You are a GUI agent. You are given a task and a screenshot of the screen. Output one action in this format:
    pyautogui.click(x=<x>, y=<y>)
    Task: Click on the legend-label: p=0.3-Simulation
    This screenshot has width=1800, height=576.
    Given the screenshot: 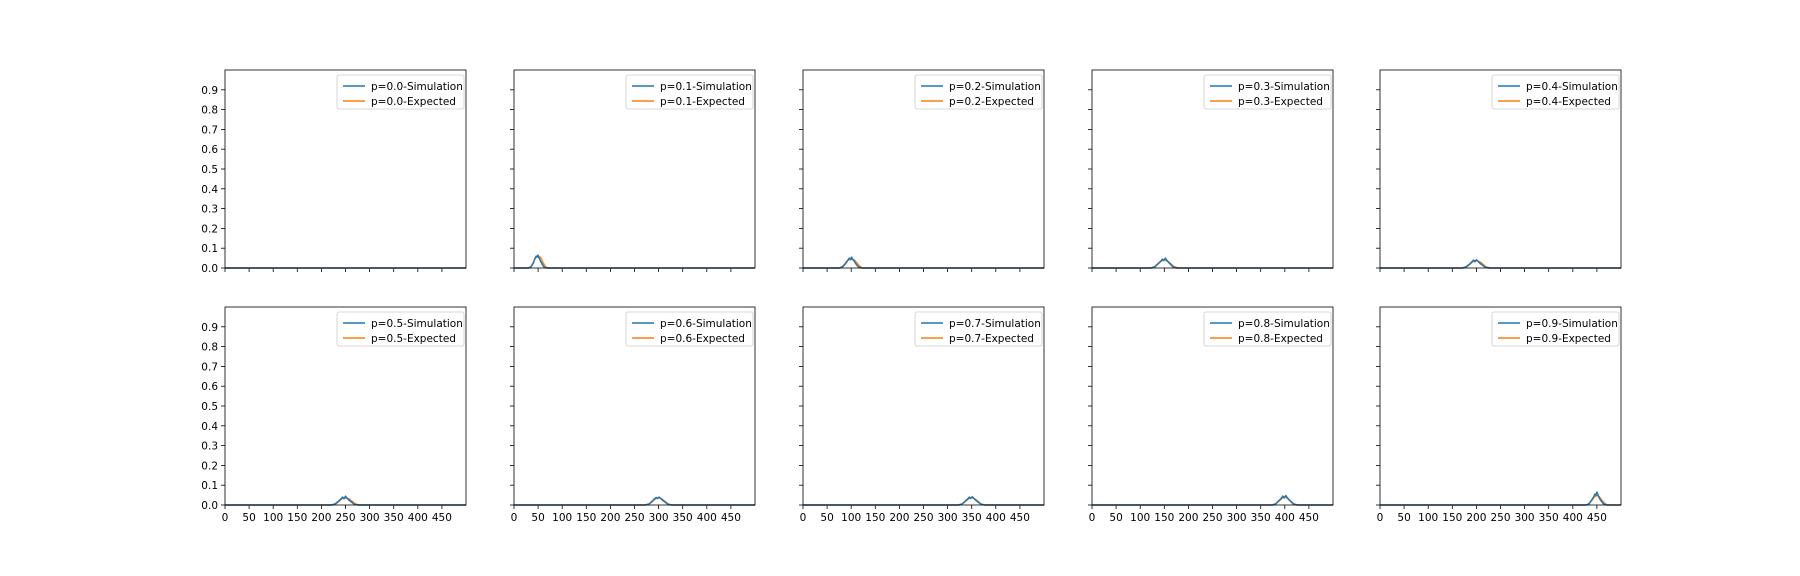 What is the action you would take?
    pyautogui.click(x=1284, y=87)
    